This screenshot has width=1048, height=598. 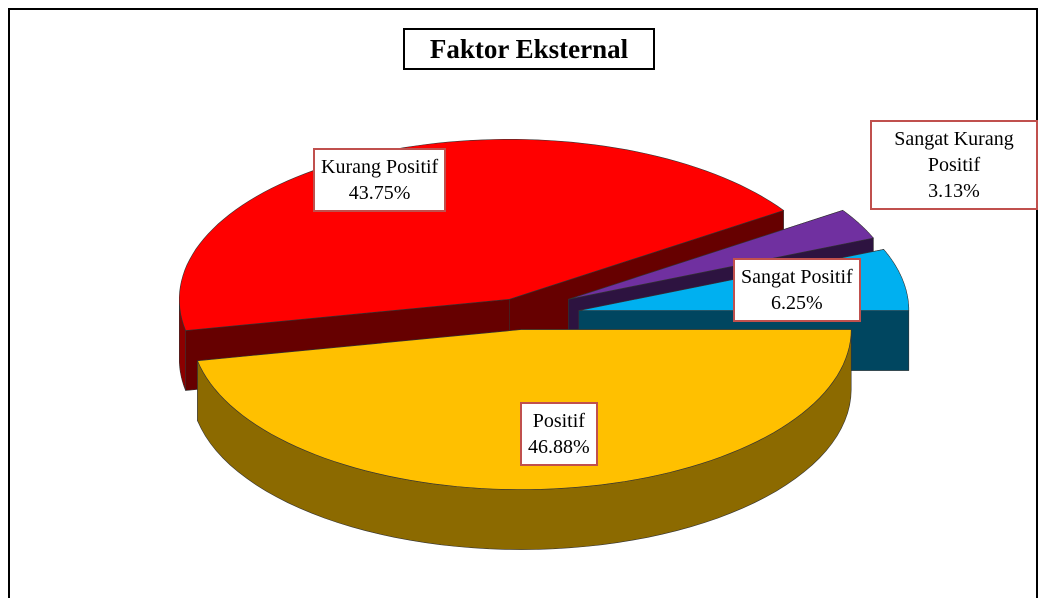 What do you see at coordinates (797, 277) in the screenshot?
I see `category-label: Sangat Positif` at bounding box center [797, 277].